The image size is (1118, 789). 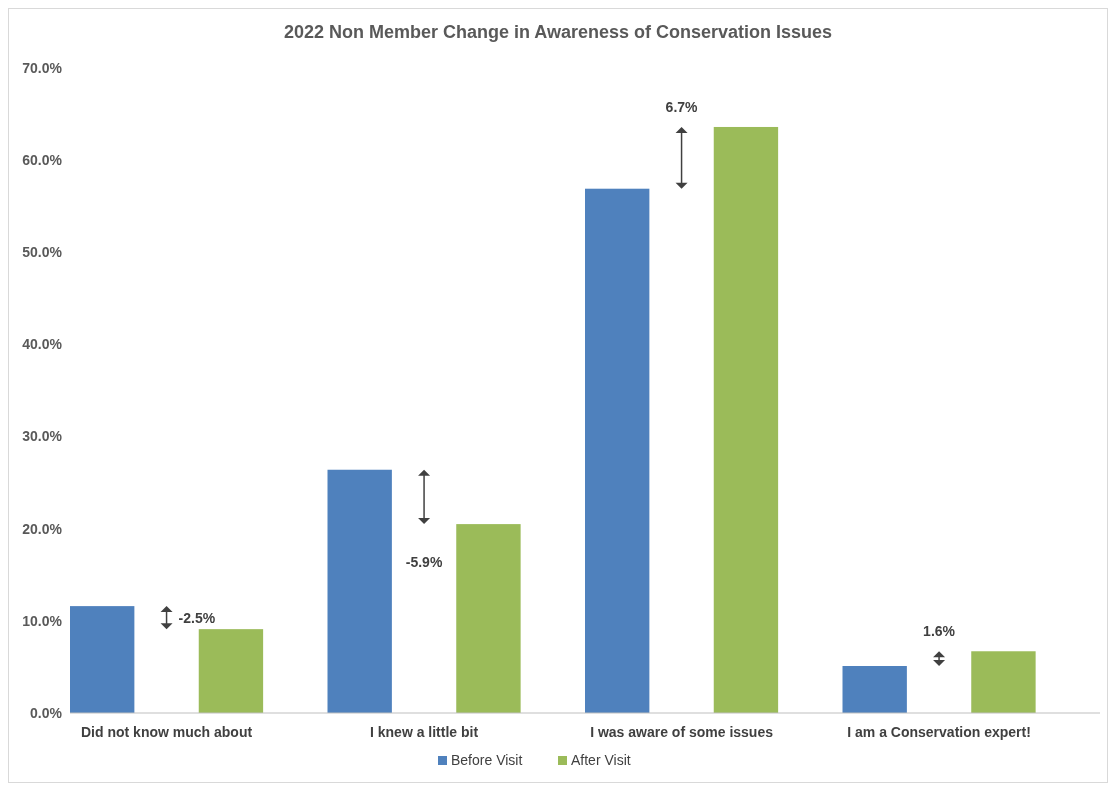 I want to click on x-tick-label: Did not know much about, so click(x=167, y=732).